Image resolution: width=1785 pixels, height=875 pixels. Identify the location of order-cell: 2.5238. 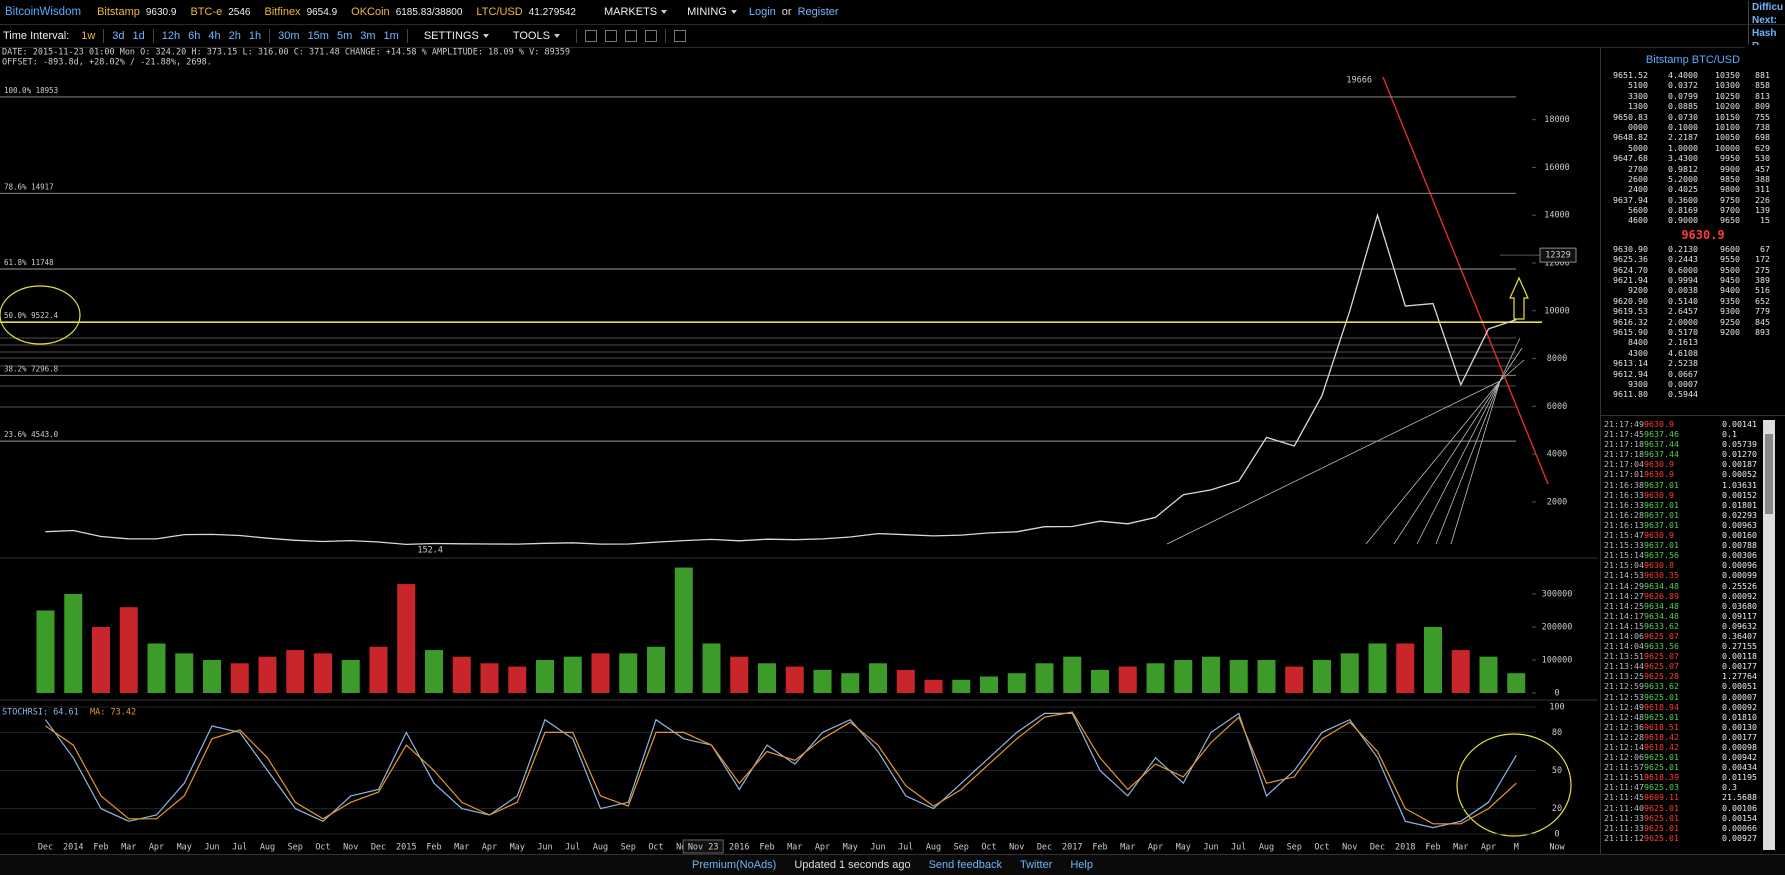
(1683, 363).